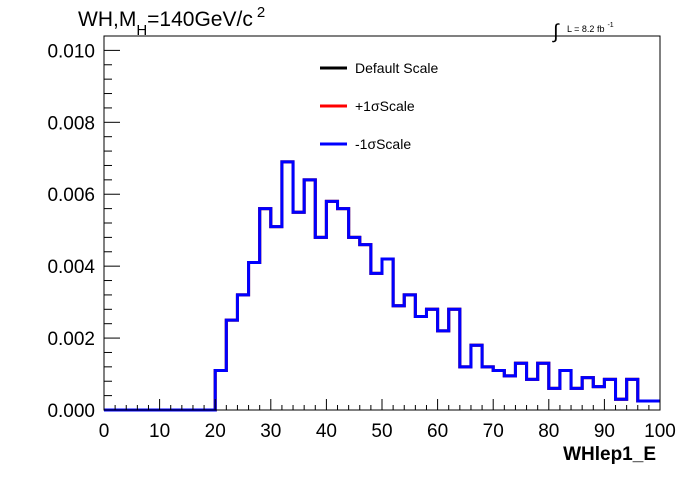 This screenshot has height=477, width=696. I want to click on x-tick-label: 50, so click(381, 431).